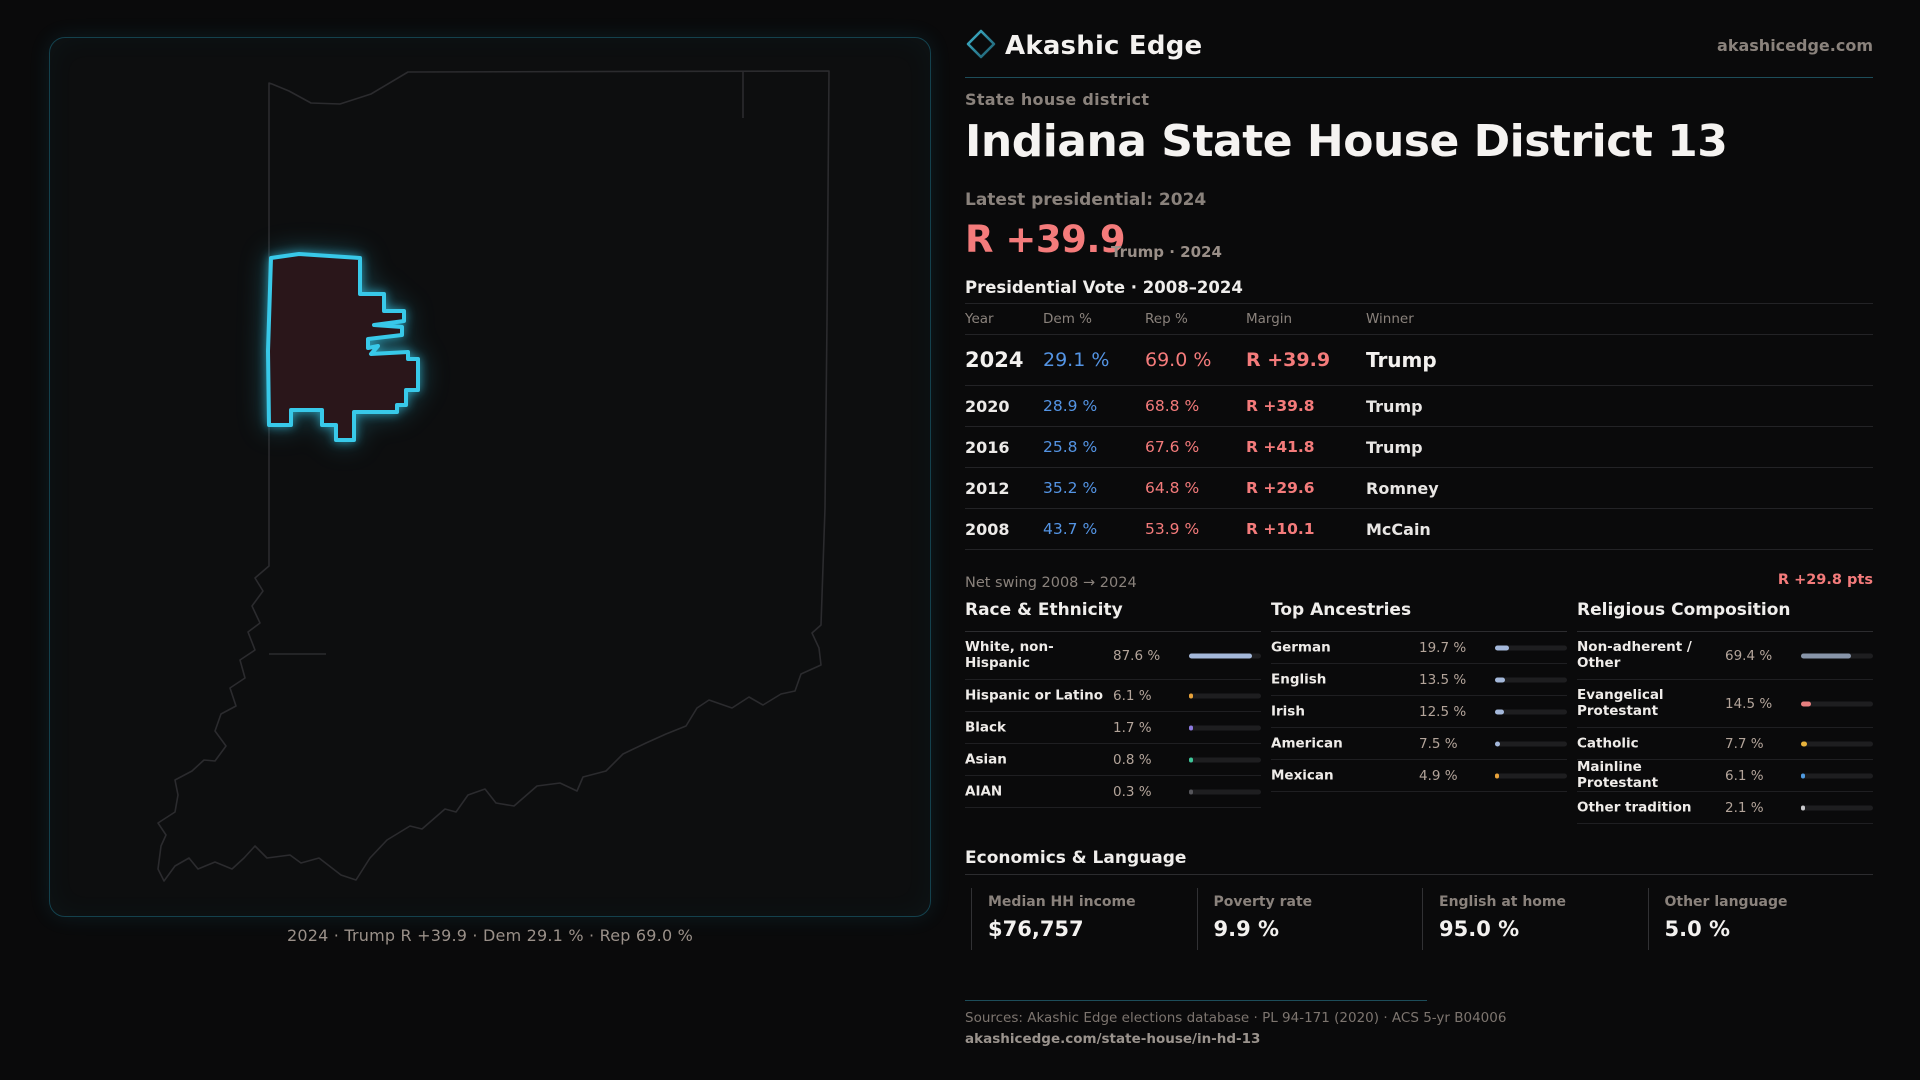 Image resolution: width=1920 pixels, height=1080 pixels. What do you see at coordinates (1246, 929) in the screenshot?
I see `stat-value: 9.9 %` at bounding box center [1246, 929].